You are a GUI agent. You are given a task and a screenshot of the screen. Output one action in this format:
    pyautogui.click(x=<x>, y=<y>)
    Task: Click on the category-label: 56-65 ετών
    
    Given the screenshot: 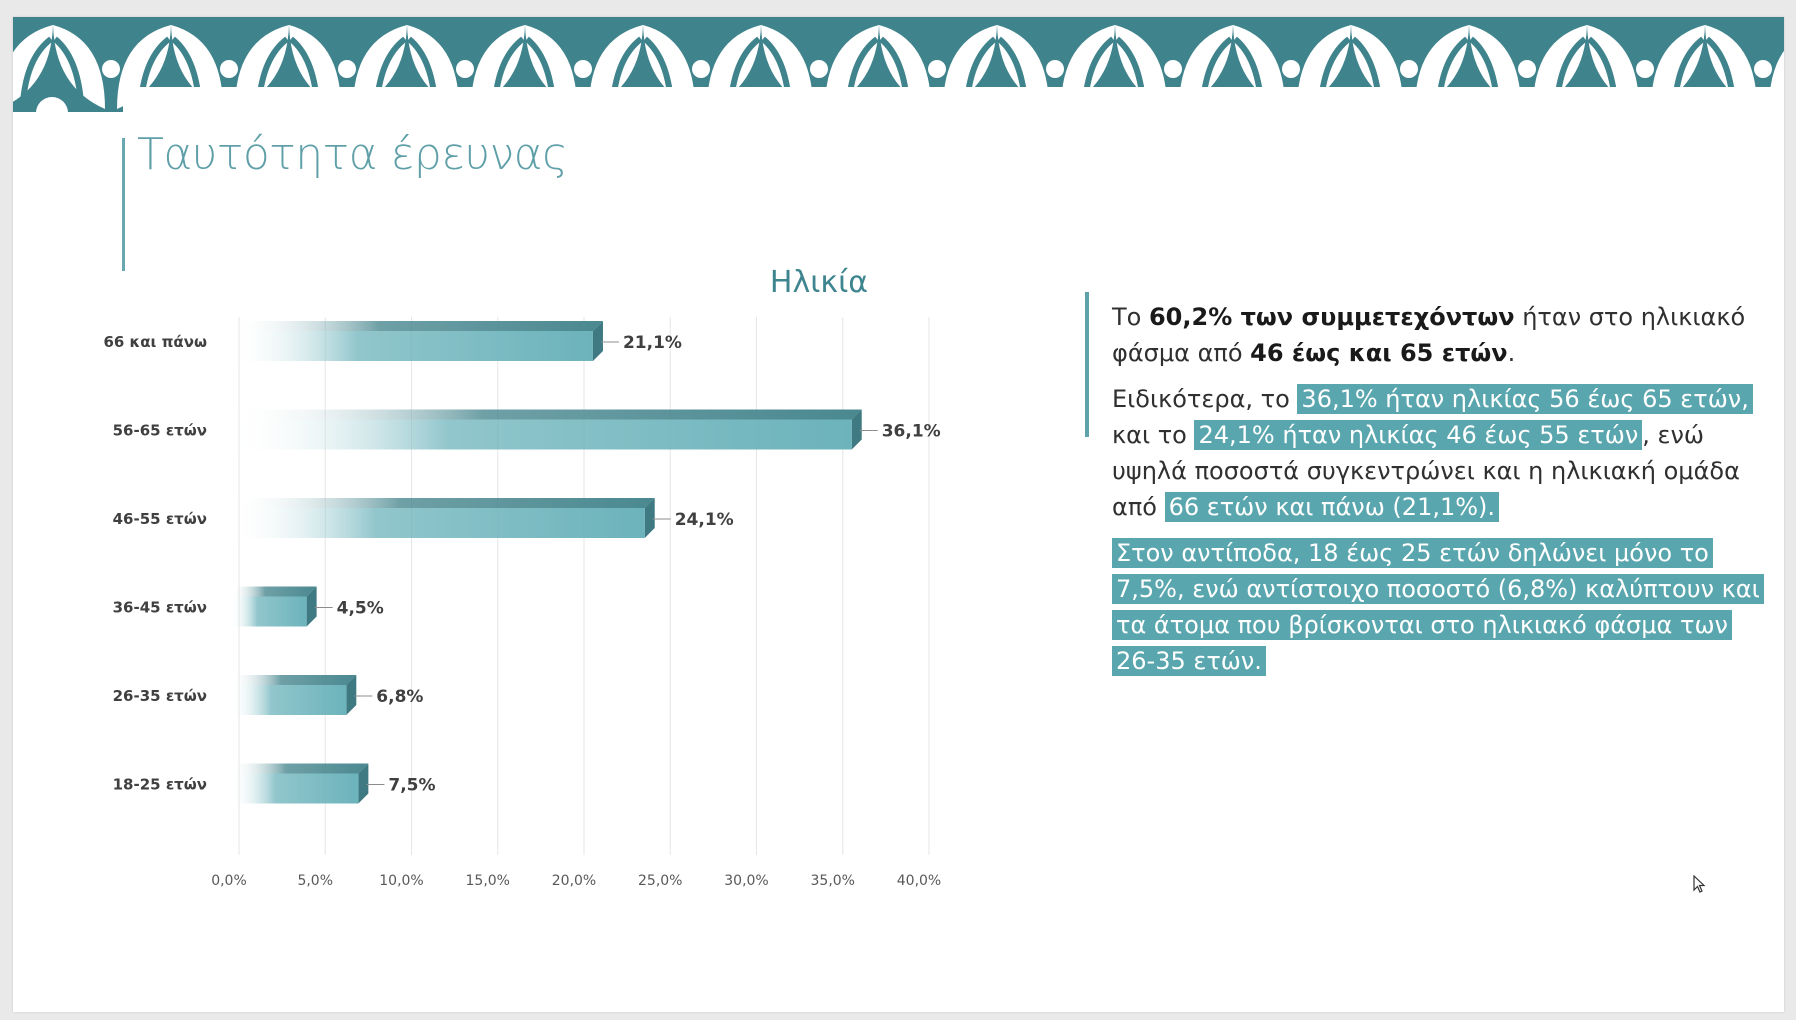 What is the action you would take?
    pyautogui.click(x=160, y=431)
    